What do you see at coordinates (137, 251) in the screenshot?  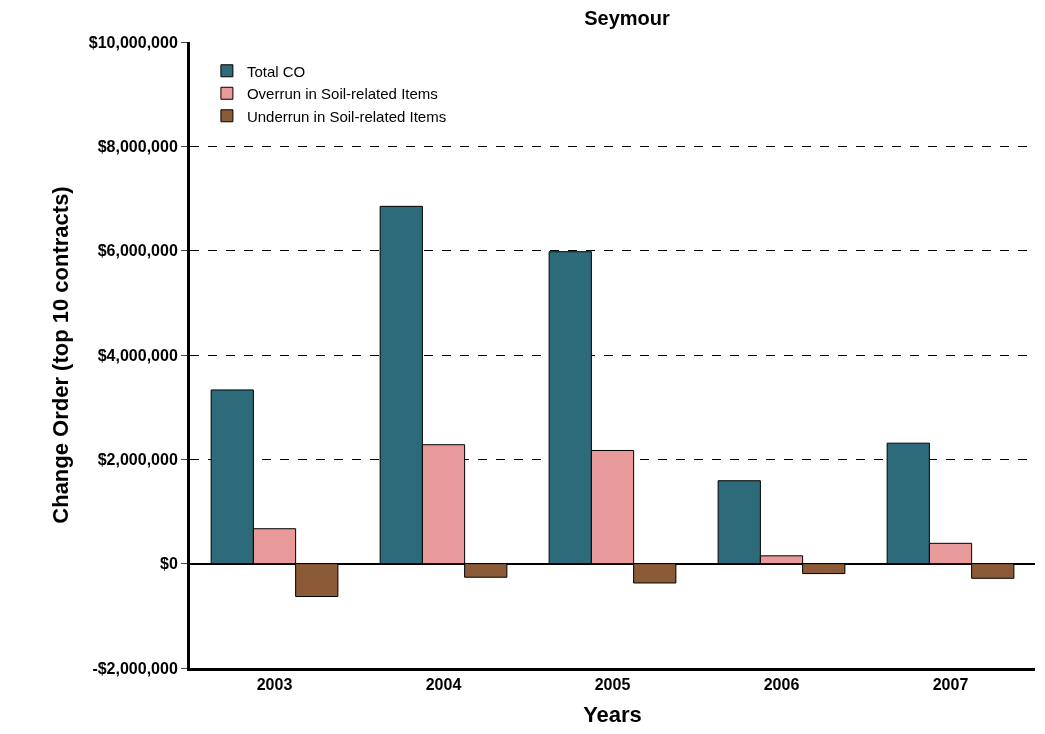 I see `y-tick-label: $6,000,000` at bounding box center [137, 251].